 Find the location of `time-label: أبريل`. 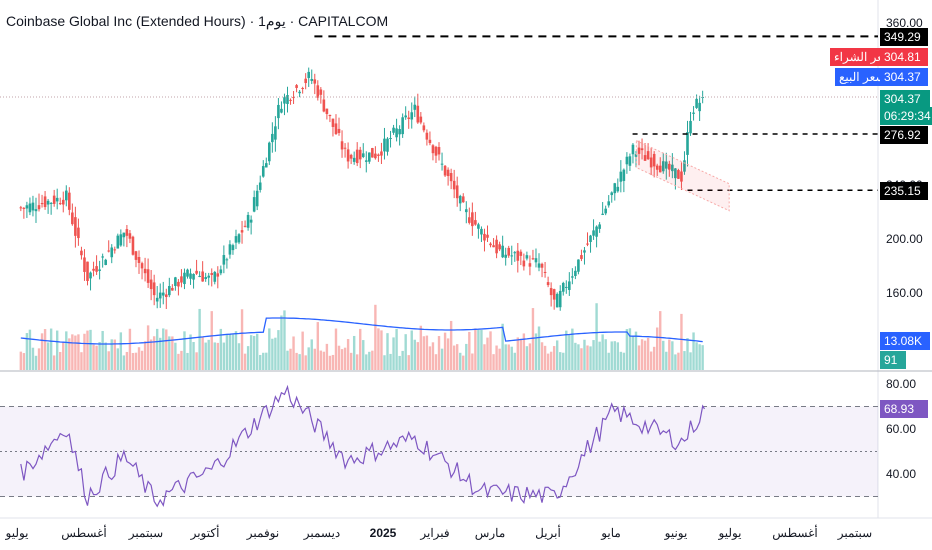

time-label: أبريل is located at coordinates (548, 533).